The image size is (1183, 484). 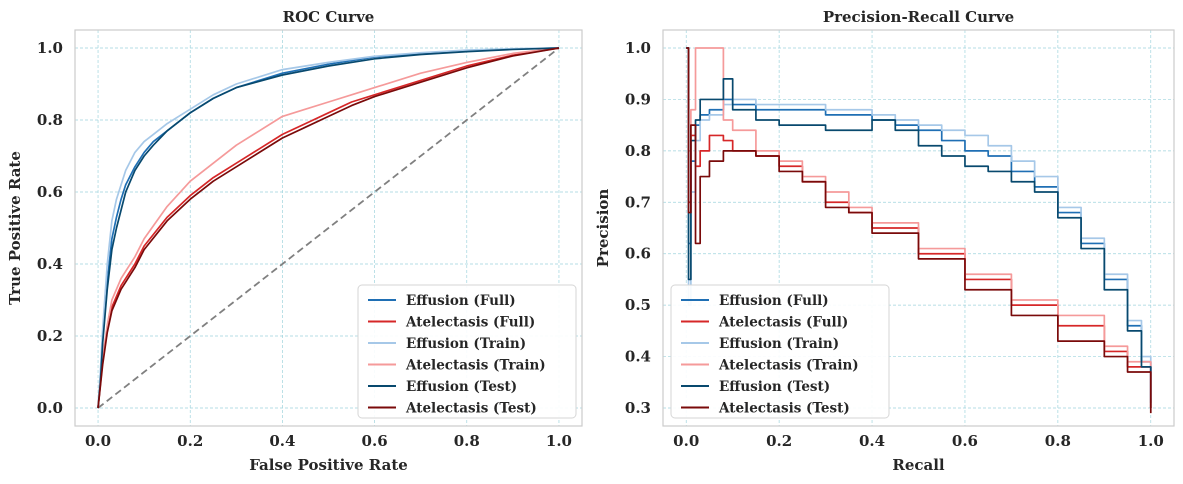 What do you see at coordinates (918, 465) in the screenshot?
I see `x-axis-label: Recall` at bounding box center [918, 465].